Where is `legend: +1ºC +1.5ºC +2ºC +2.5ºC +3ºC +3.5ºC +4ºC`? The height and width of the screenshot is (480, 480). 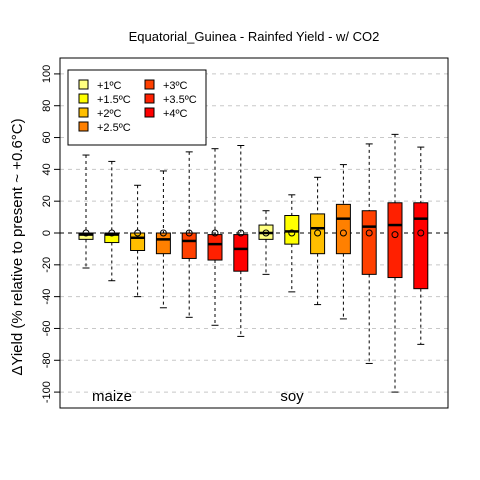
legend: +1ºC +1.5ºC +2ºC +2.5ºC +3ºC +3.5ºC +4ºC is located at coordinates (137, 107).